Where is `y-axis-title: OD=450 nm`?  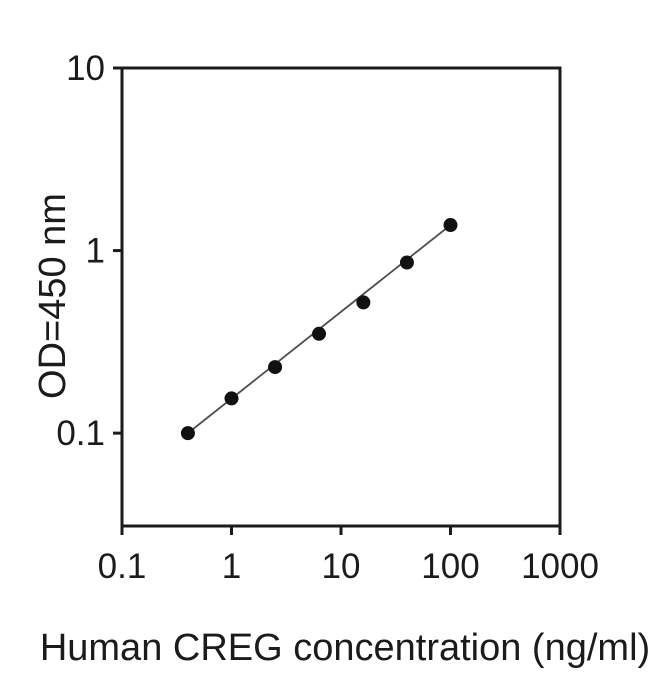 y-axis-title: OD=450 nm is located at coordinates (53, 296).